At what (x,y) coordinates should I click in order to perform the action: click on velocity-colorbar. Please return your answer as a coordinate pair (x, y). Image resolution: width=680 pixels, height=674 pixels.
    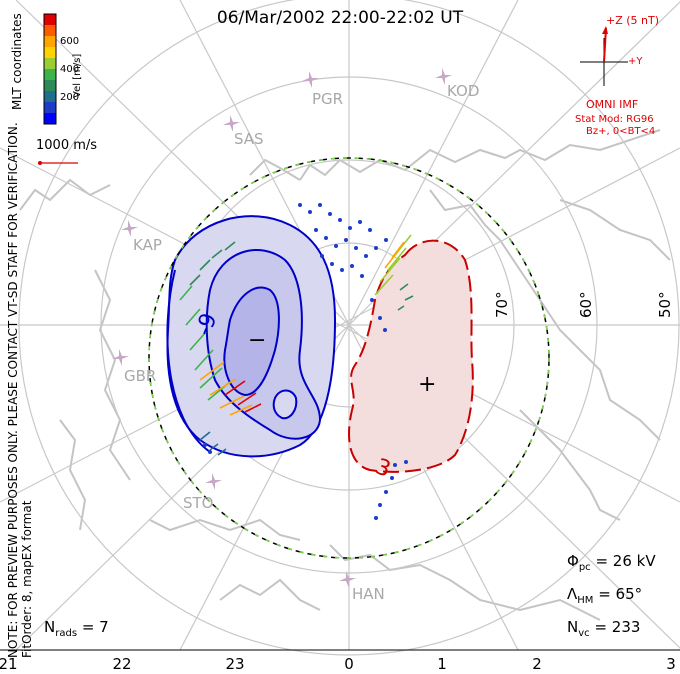
    Looking at the image, I should click on (50, 69).